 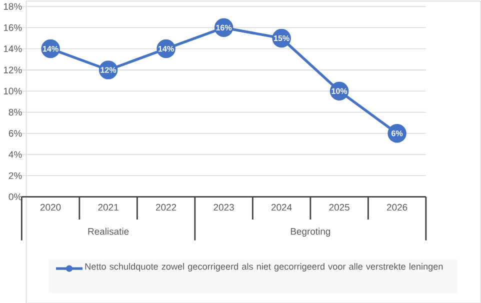 I want to click on x-tick-label: 2020, so click(x=50, y=207).